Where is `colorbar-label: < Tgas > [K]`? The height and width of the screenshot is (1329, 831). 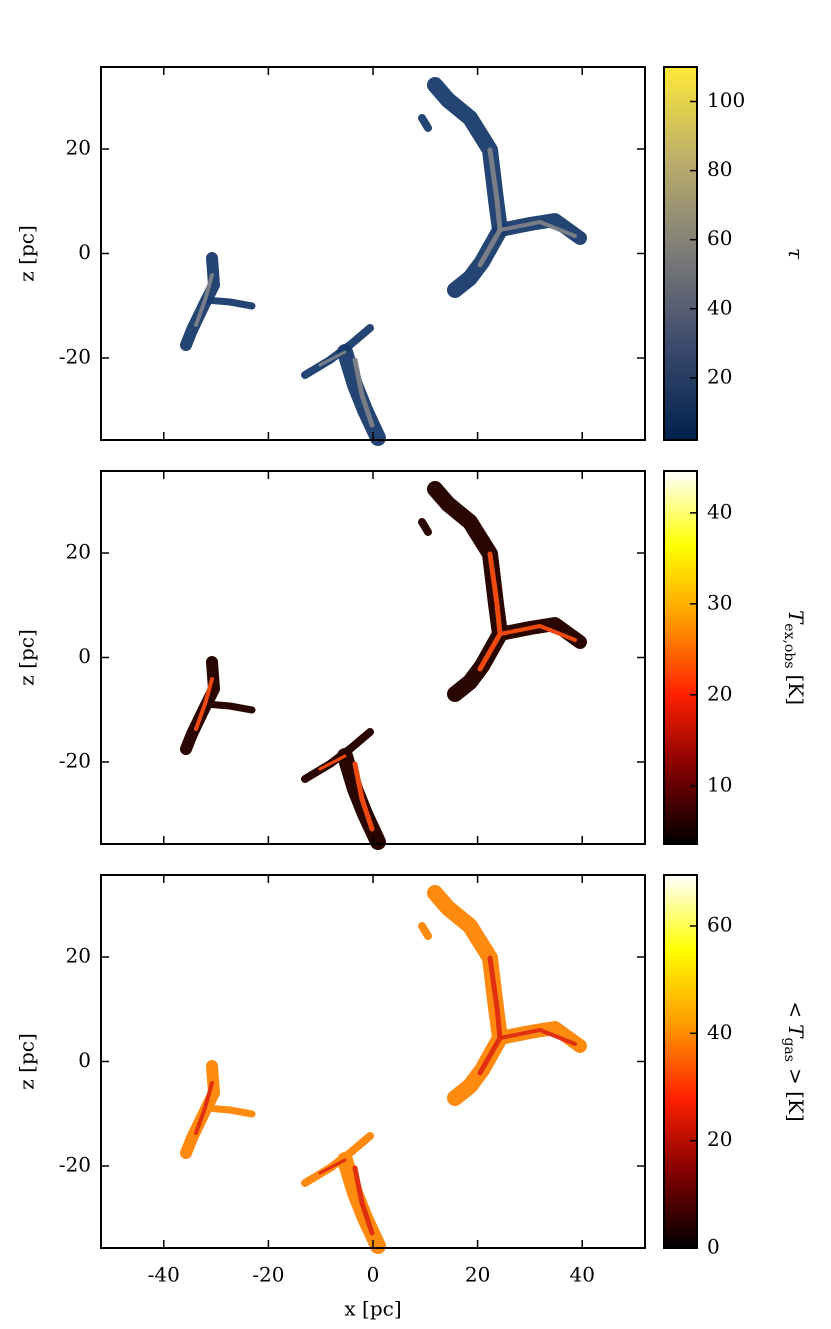
colorbar-label: < Tgas > [K] is located at coordinates (795, 1061).